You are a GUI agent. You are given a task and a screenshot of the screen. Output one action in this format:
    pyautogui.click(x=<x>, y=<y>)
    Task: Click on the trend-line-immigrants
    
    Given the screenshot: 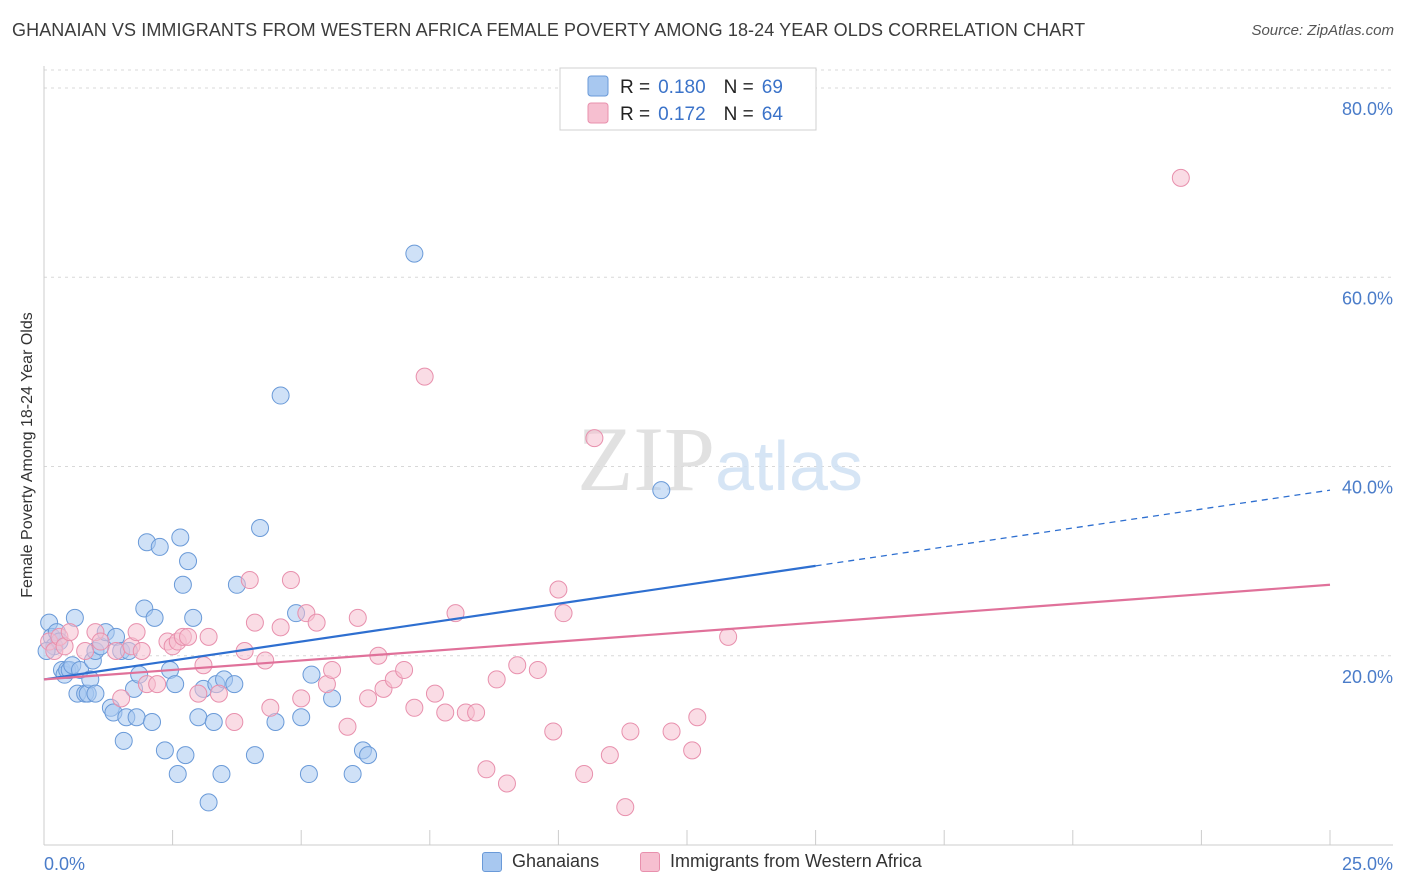 What is the action you would take?
    pyautogui.click(x=687, y=632)
    